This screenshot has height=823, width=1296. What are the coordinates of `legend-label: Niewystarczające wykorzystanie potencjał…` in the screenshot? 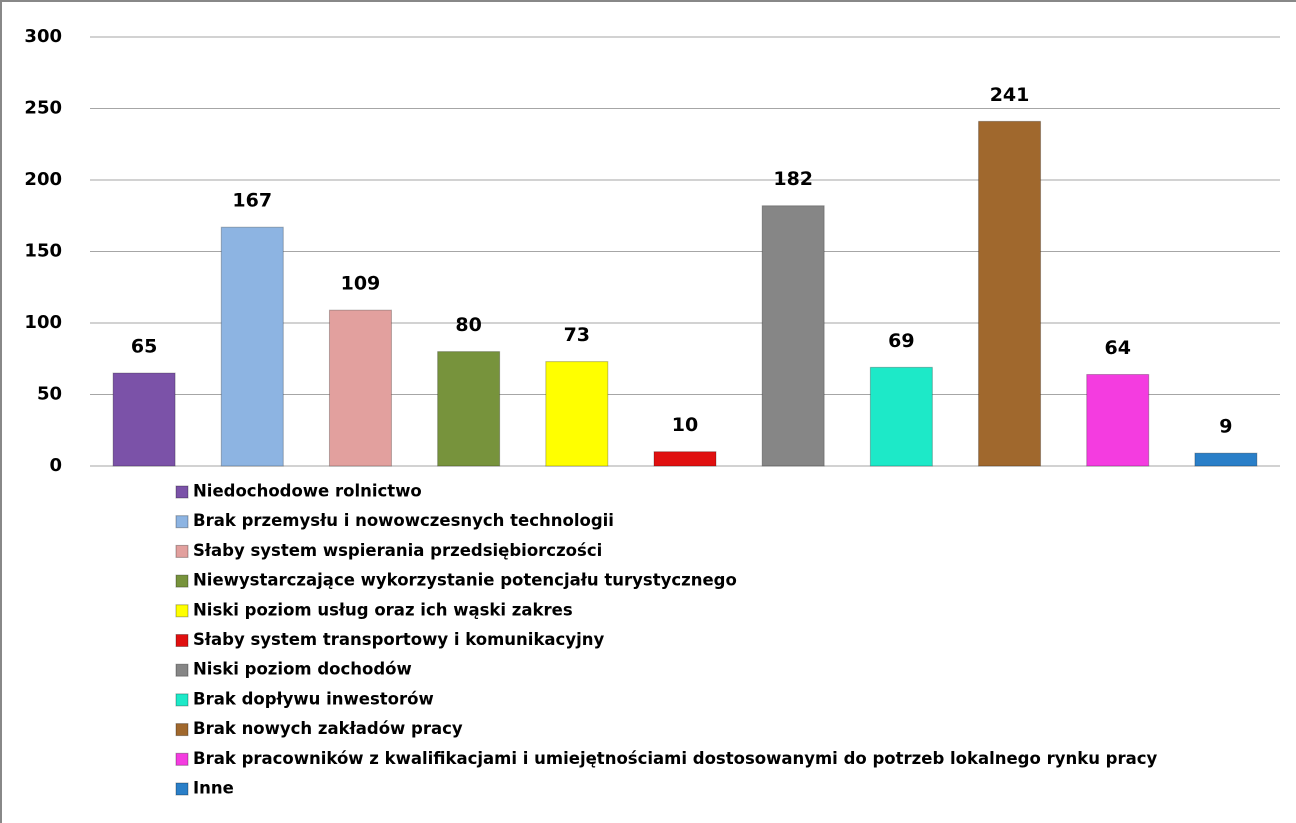 It's located at (465, 580).